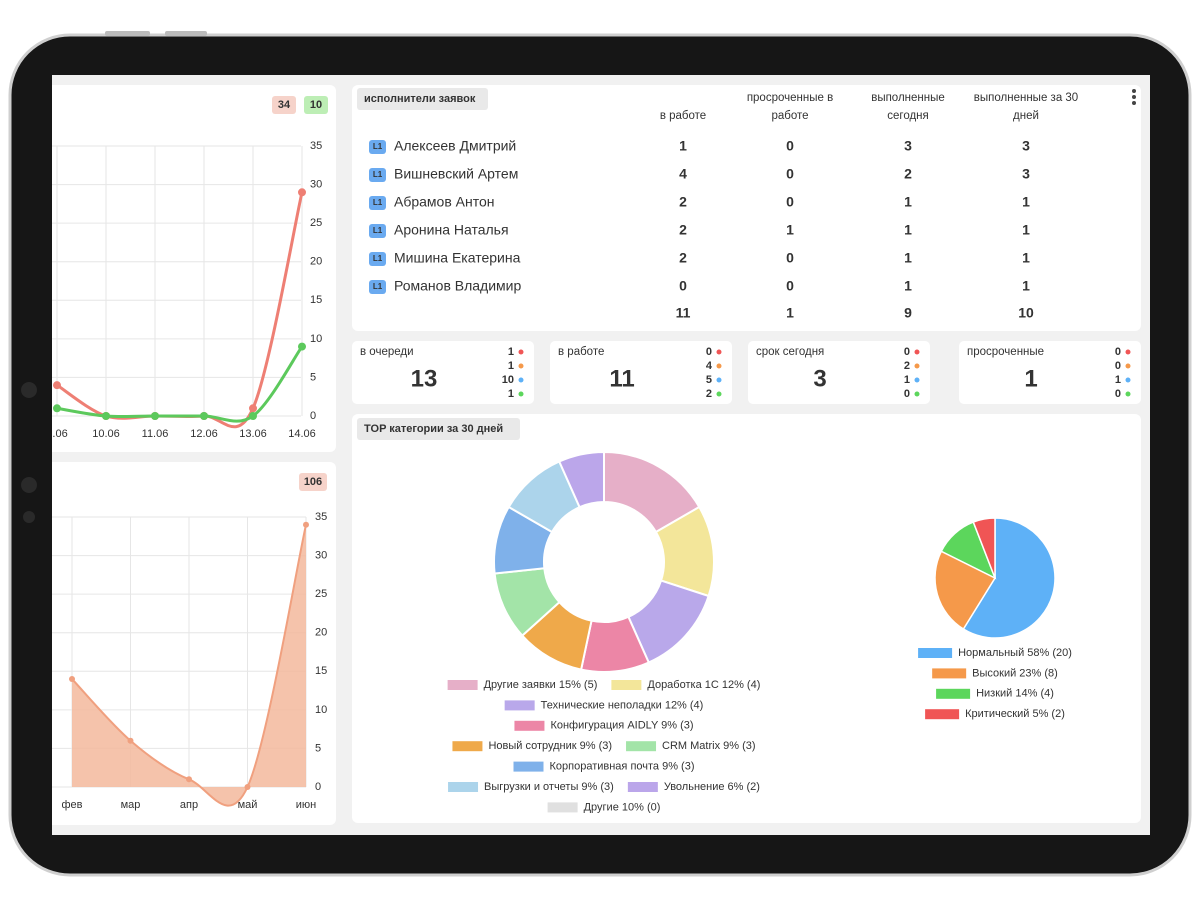 The width and height of the screenshot is (1200, 920). What do you see at coordinates (457, 258) in the screenshot?
I see `executor-name: Мишина Екатерина` at bounding box center [457, 258].